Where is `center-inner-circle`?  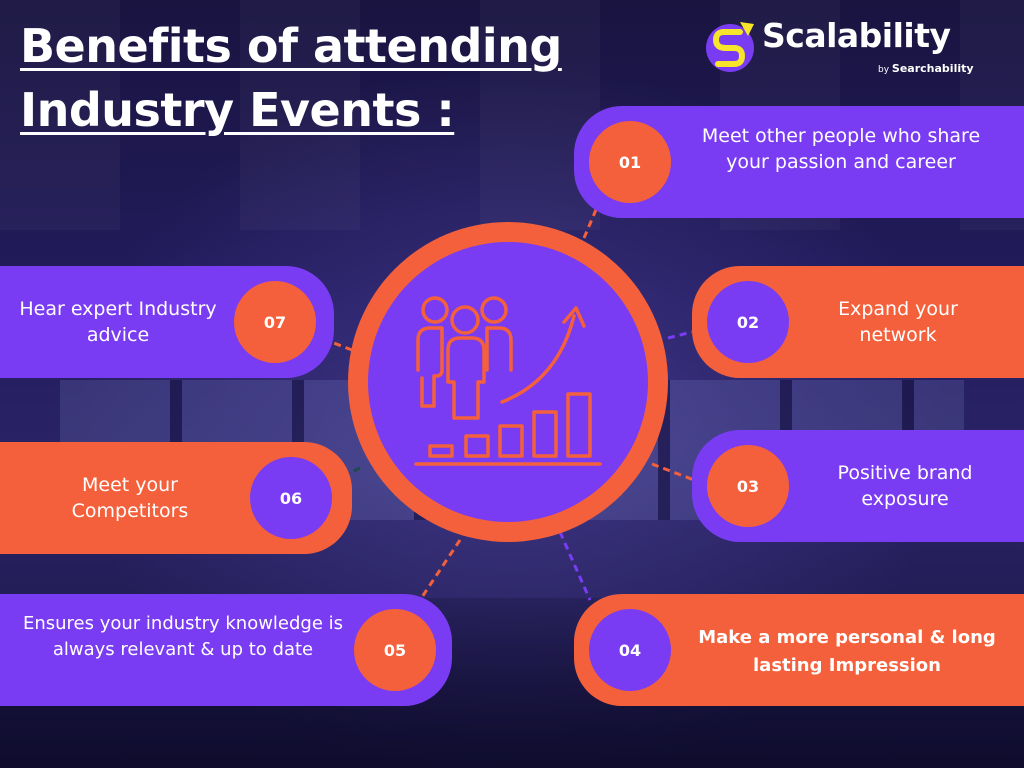 center-inner-circle is located at coordinates (508, 382).